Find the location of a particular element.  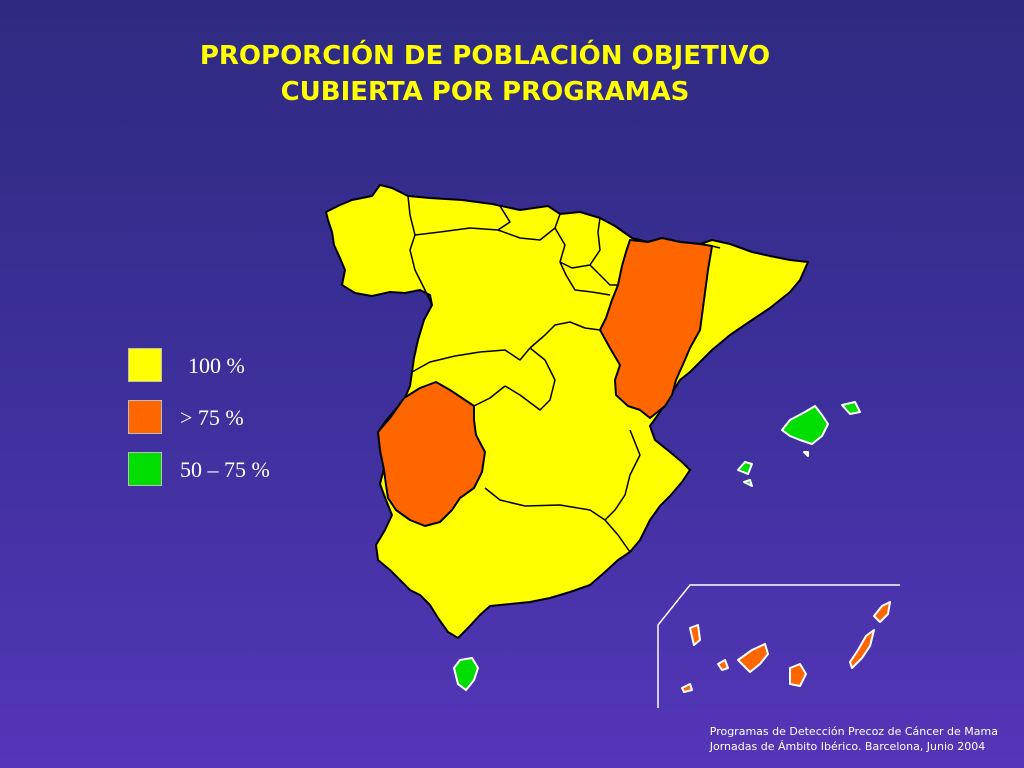

legend-item-100: 100 % is located at coordinates (228, 366).